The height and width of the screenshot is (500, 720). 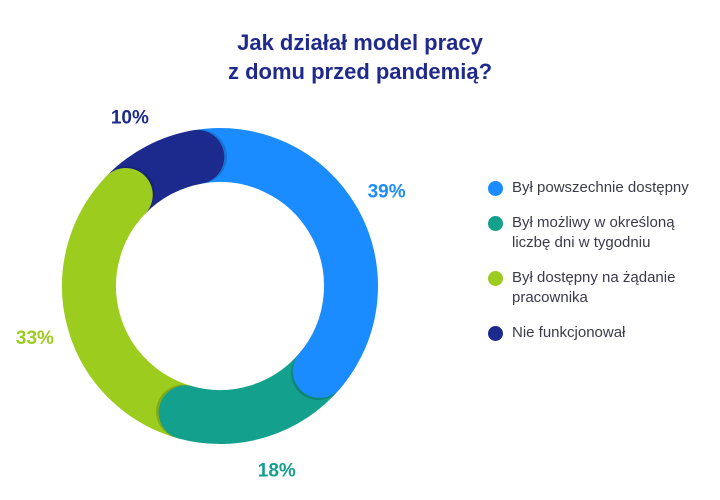 I want to click on legend-item-widely-available: Był powszechnie dostępny, so click(x=604, y=188).